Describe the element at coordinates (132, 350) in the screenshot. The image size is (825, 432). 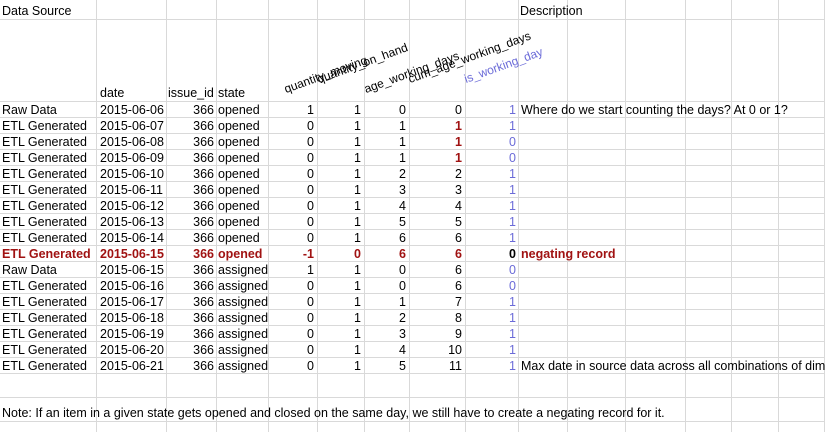
I see `date-cell: 2015-06-20` at that location.